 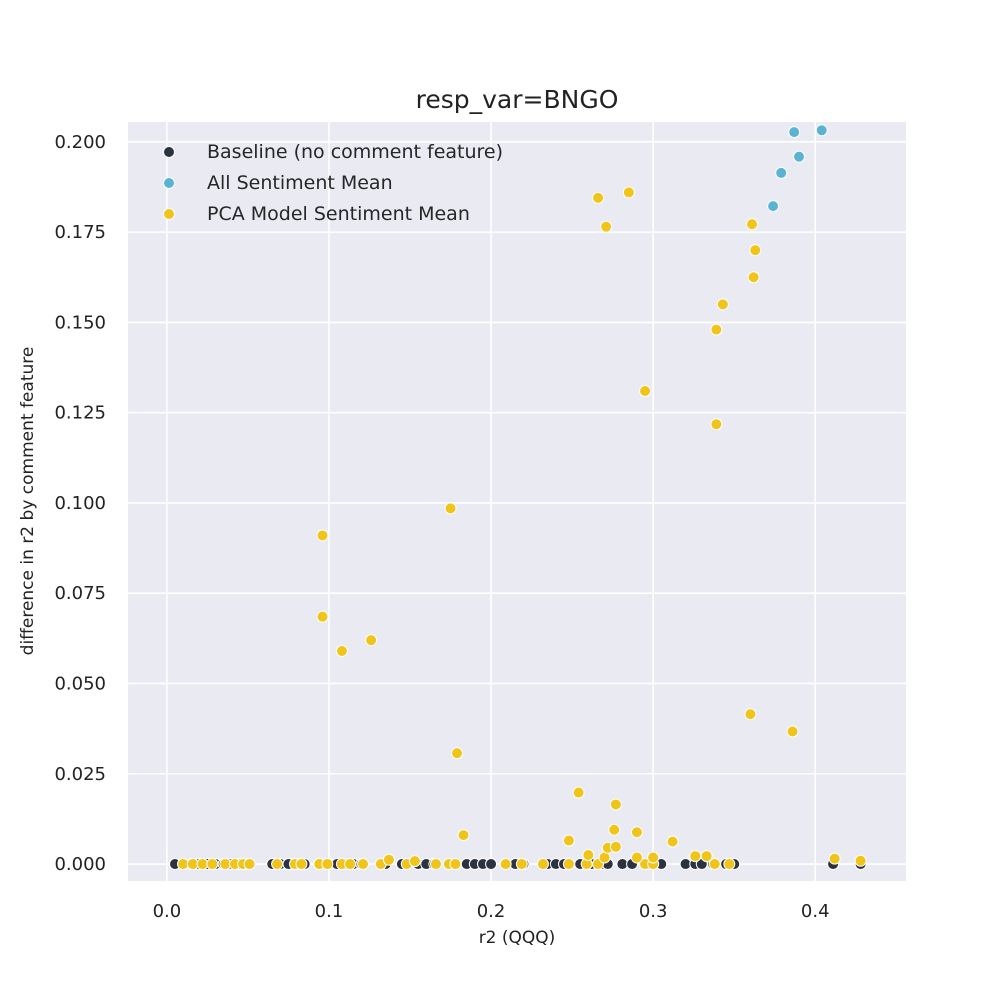 I want to click on y-tick-label: 0.050, so click(x=80, y=683).